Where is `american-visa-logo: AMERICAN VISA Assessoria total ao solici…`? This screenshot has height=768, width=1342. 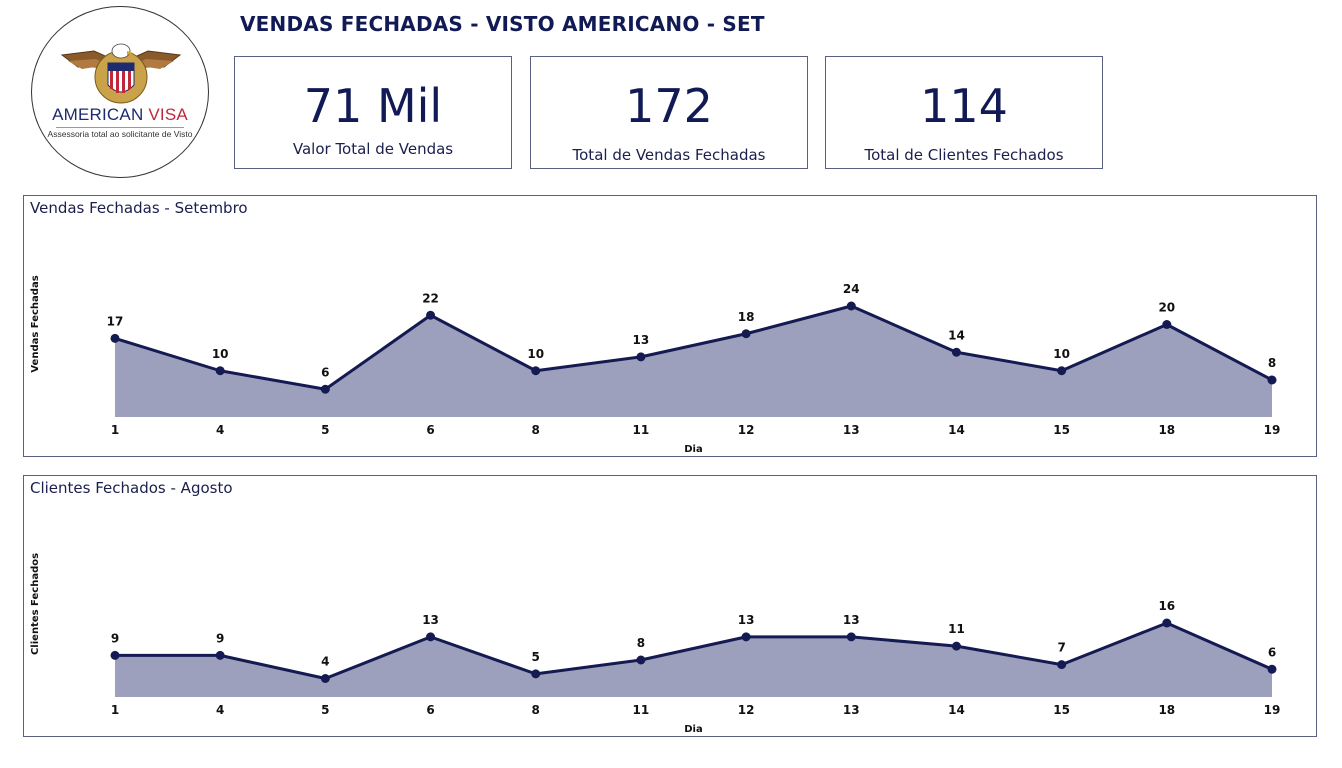 american-visa-logo: AMERICAN VISA Assessoria total ao solici… is located at coordinates (120, 92).